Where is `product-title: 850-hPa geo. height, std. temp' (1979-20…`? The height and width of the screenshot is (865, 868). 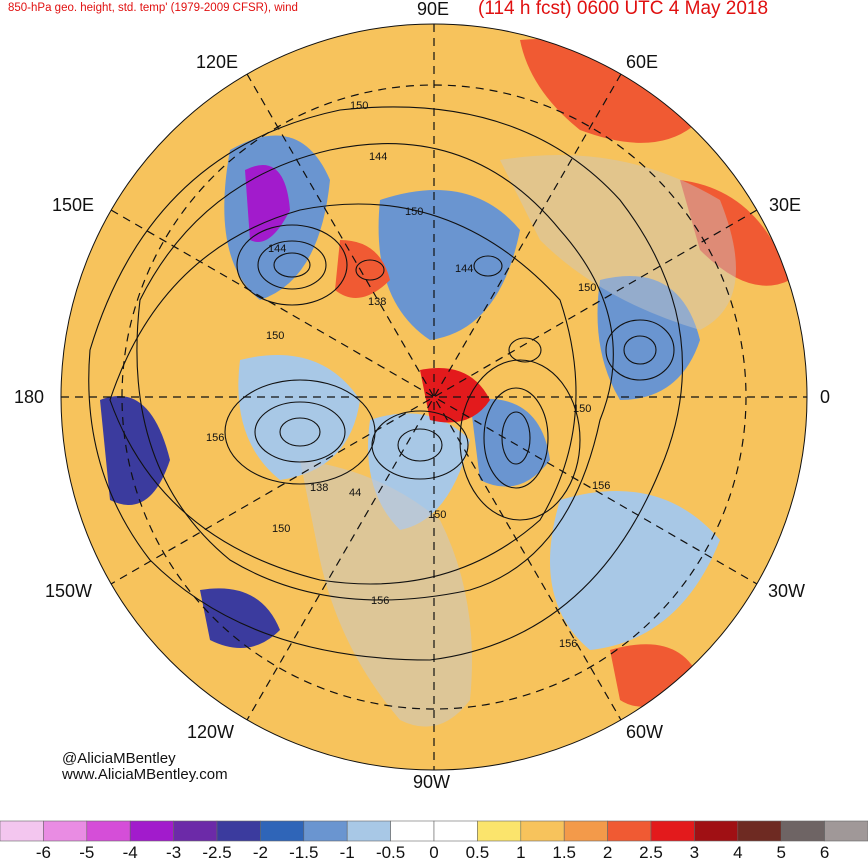
product-title: 850-hPa geo. height, std. temp' (1979-20… is located at coordinates (153, 8).